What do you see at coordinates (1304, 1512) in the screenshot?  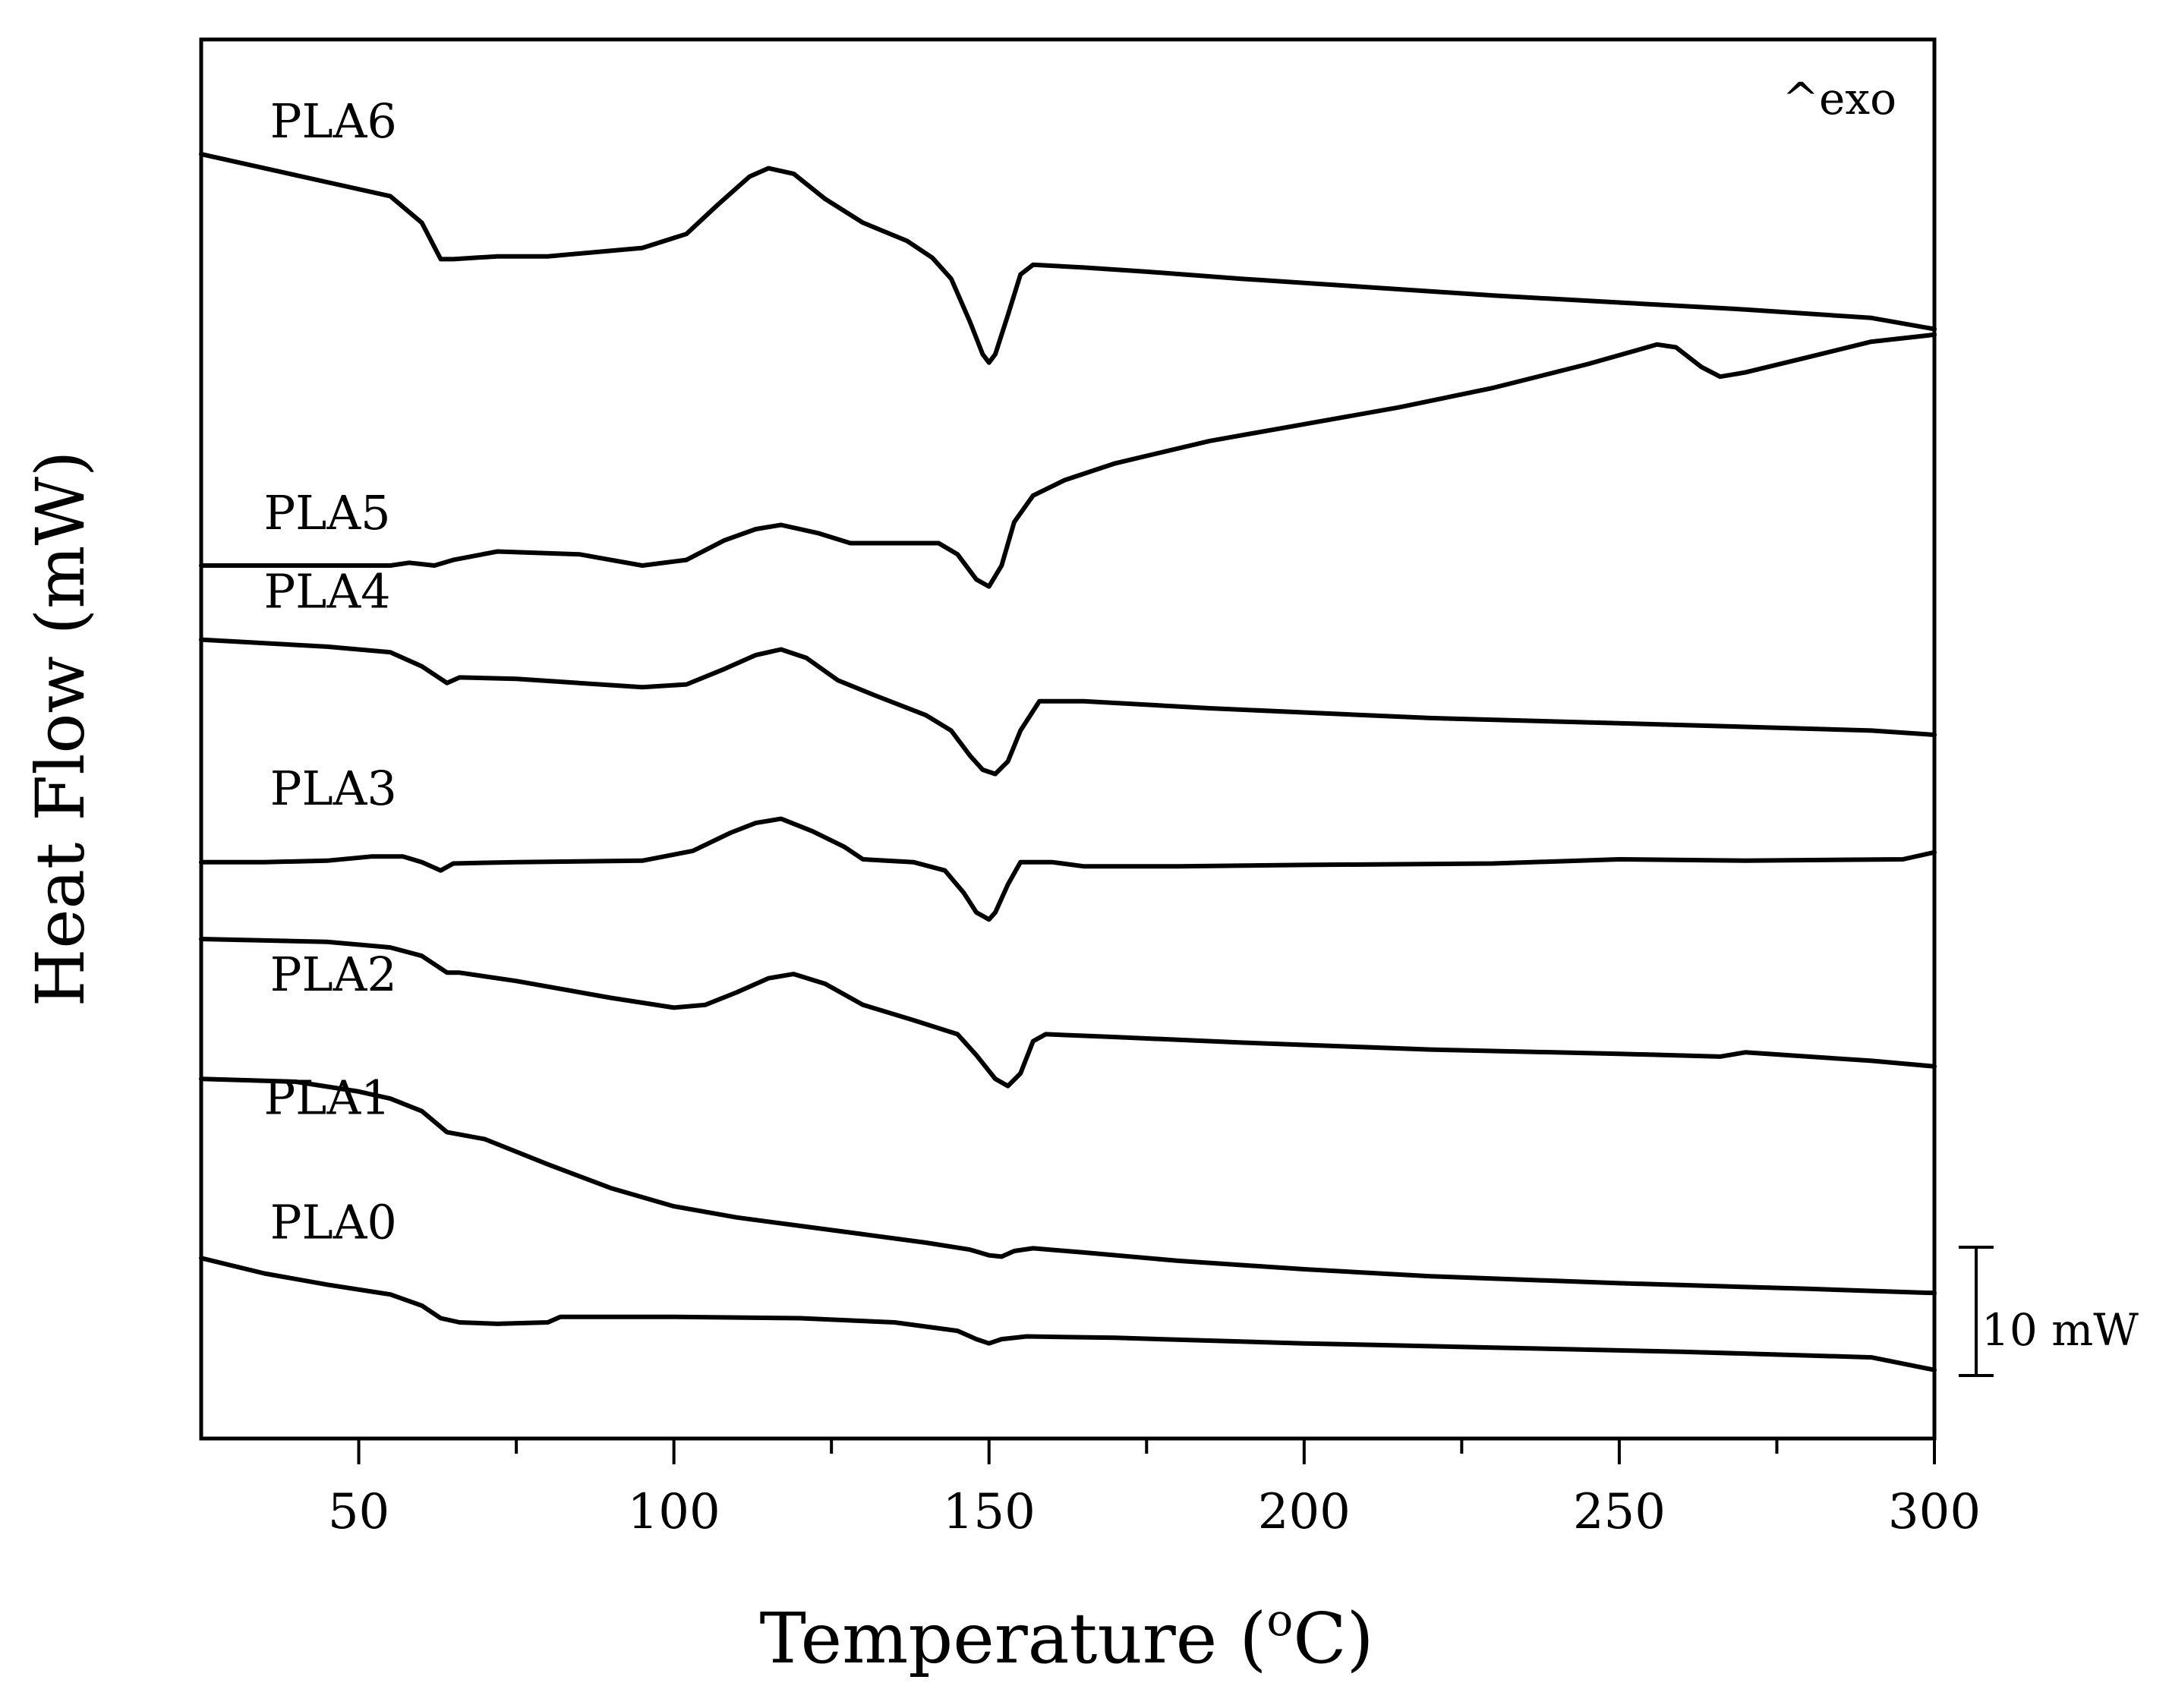 I see `x-tick-label: 200` at bounding box center [1304, 1512].